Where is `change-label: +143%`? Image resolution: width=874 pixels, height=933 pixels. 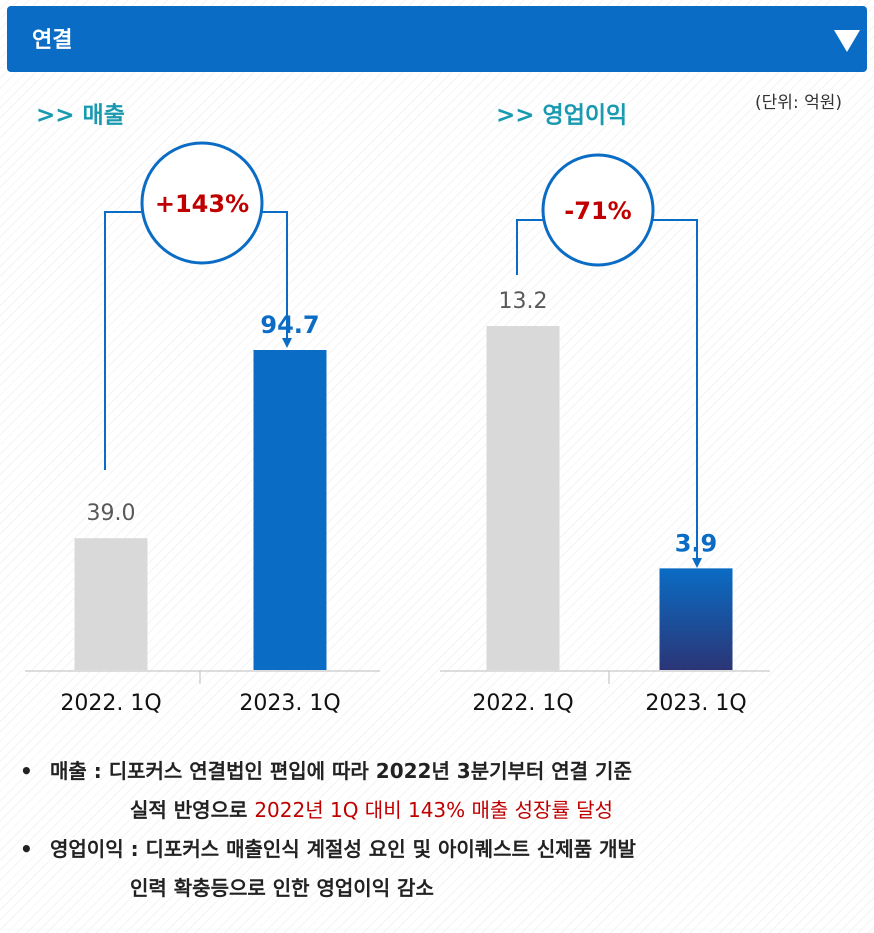
change-label: +143% is located at coordinates (202, 204).